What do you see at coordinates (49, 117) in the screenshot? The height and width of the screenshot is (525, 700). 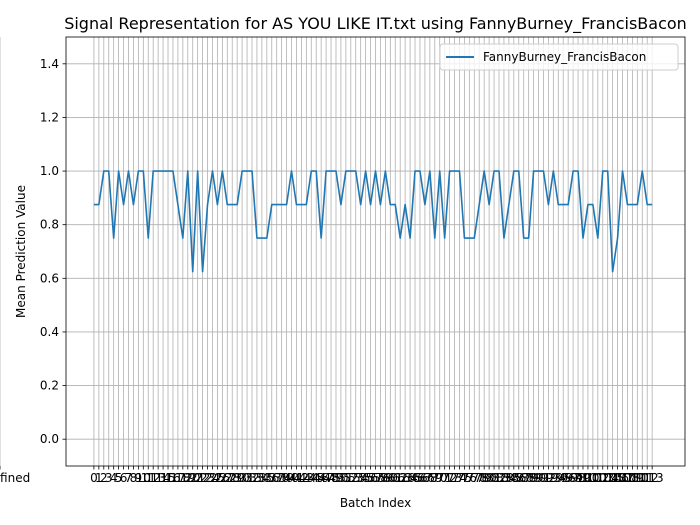 I see `y-tick-label: 1.2` at bounding box center [49, 117].